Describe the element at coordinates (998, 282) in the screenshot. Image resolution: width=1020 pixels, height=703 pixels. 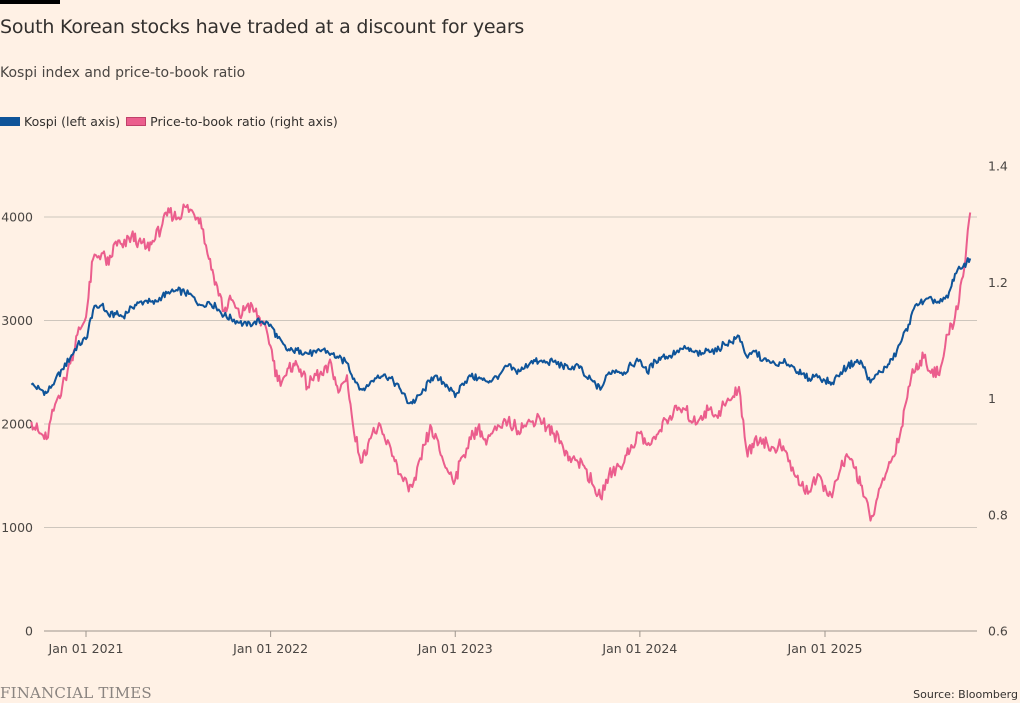
I see `right-tick-label: 1.2` at that location.